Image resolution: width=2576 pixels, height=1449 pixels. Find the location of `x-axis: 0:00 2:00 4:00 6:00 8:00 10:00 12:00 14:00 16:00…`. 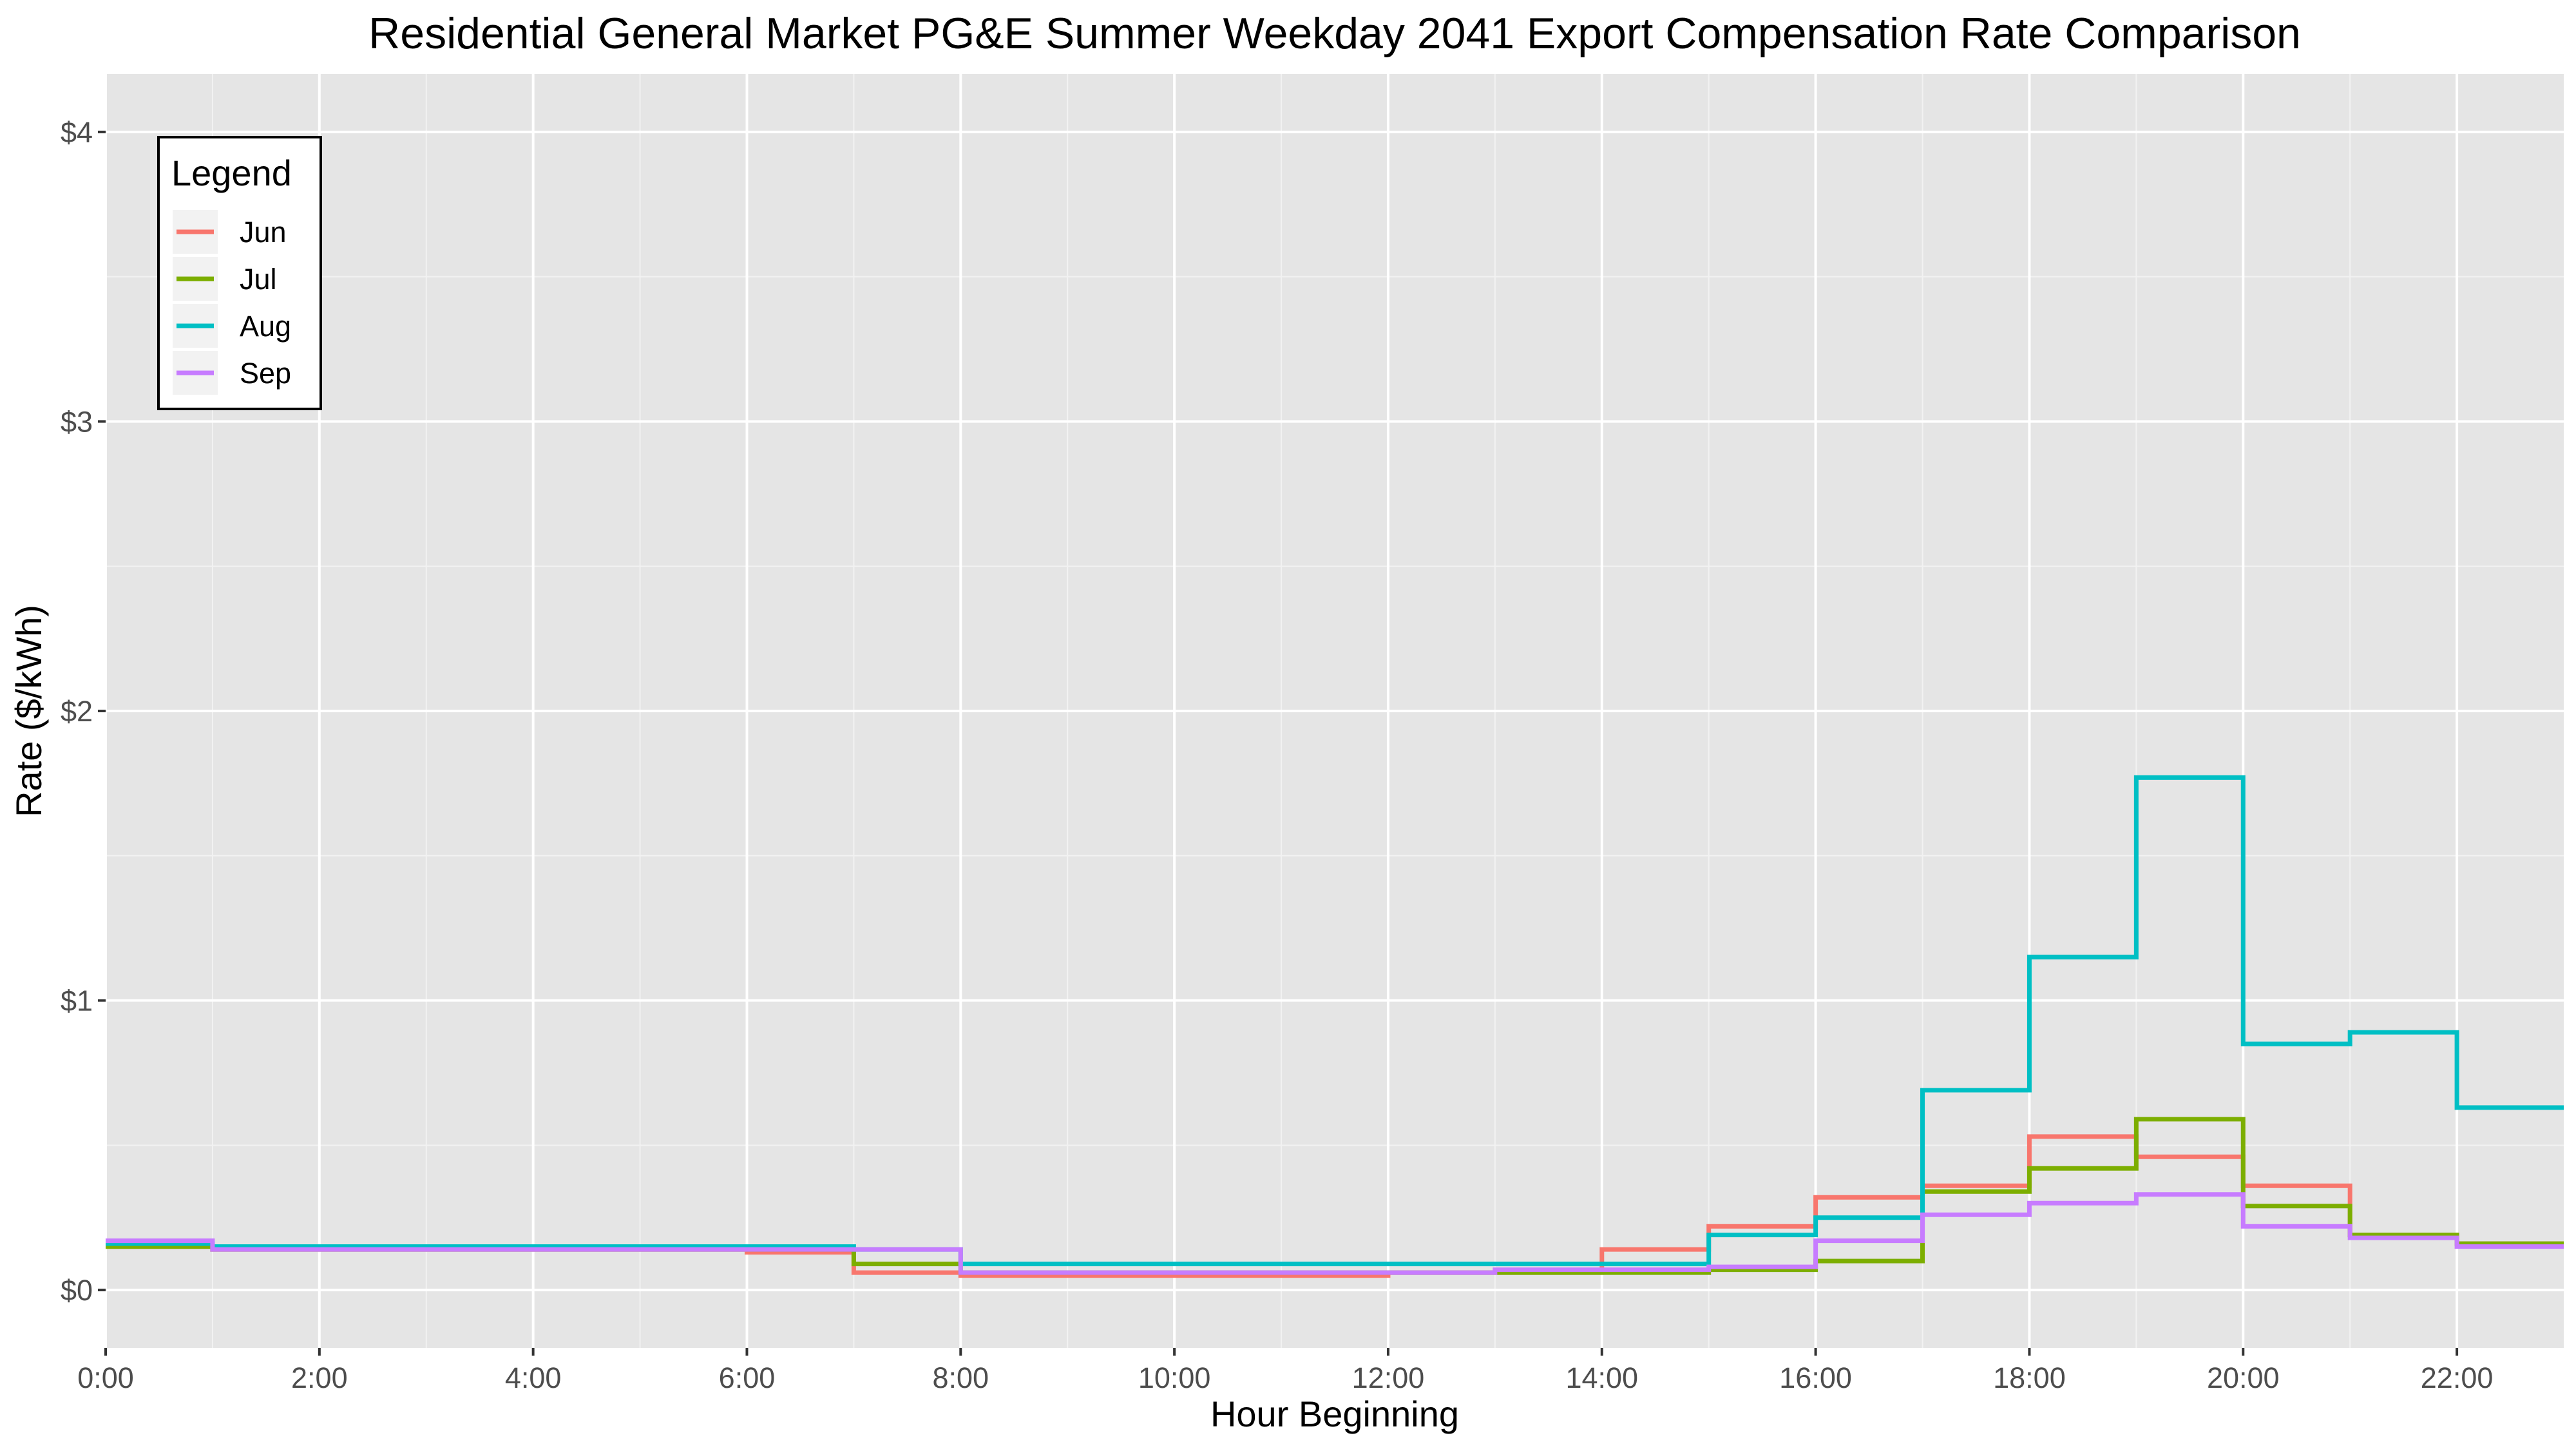

x-axis: 0:00 2:00 4:00 6:00 8:00 10:00 12:00 14:00 16:00… is located at coordinates (1285, 1371).